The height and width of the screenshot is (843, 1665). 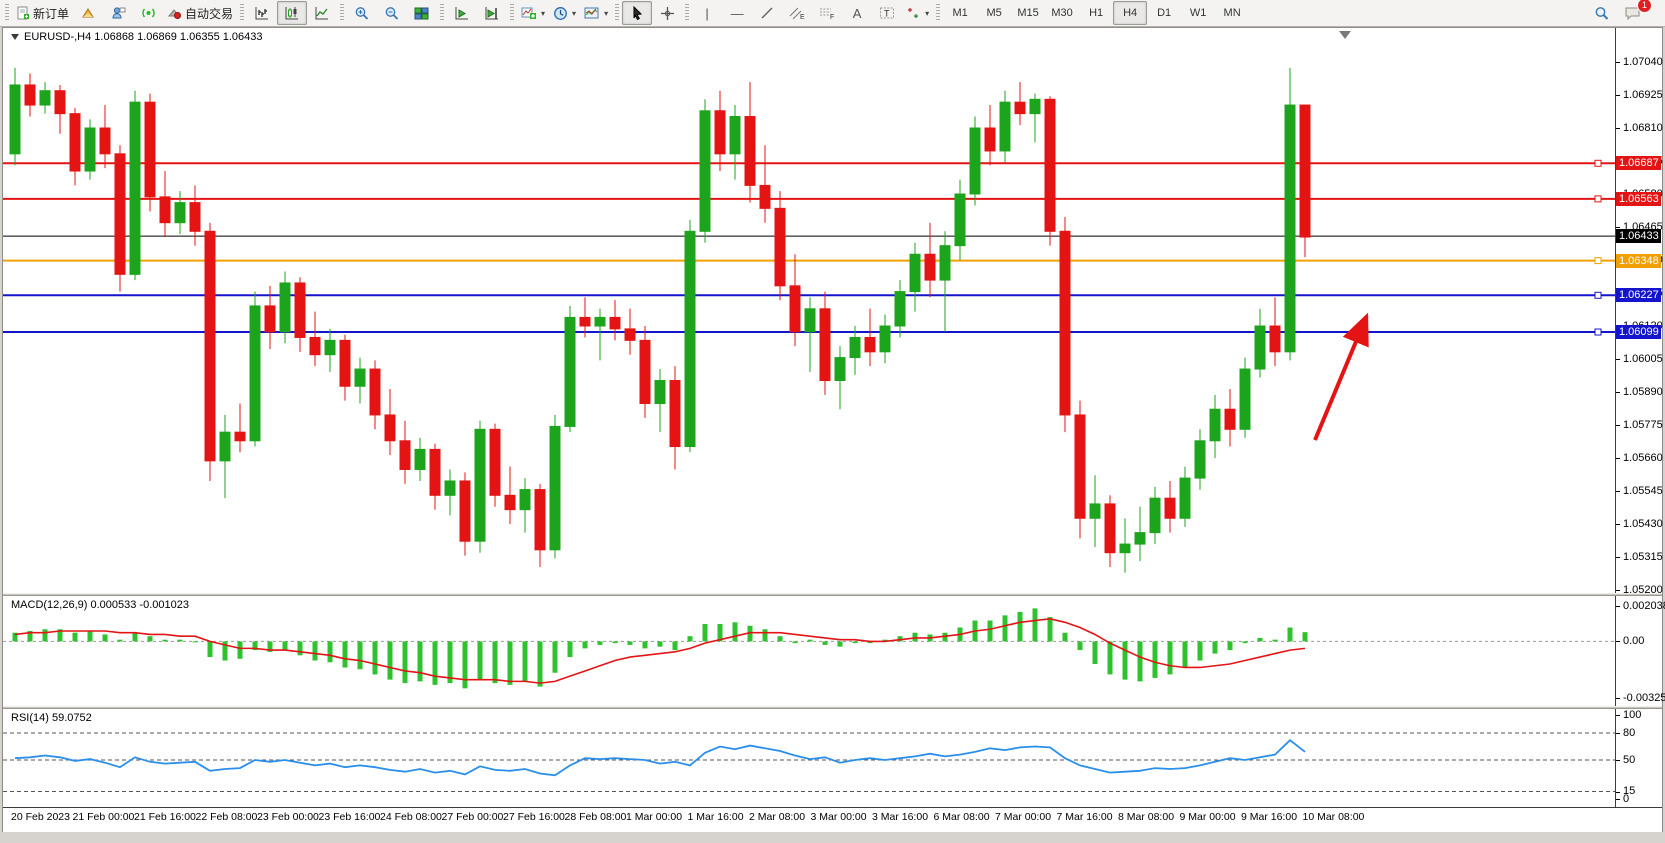 What do you see at coordinates (994, 13) in the screenshot?
I see `timeframe-m5-button: M5` at bounding box center [994, 13].